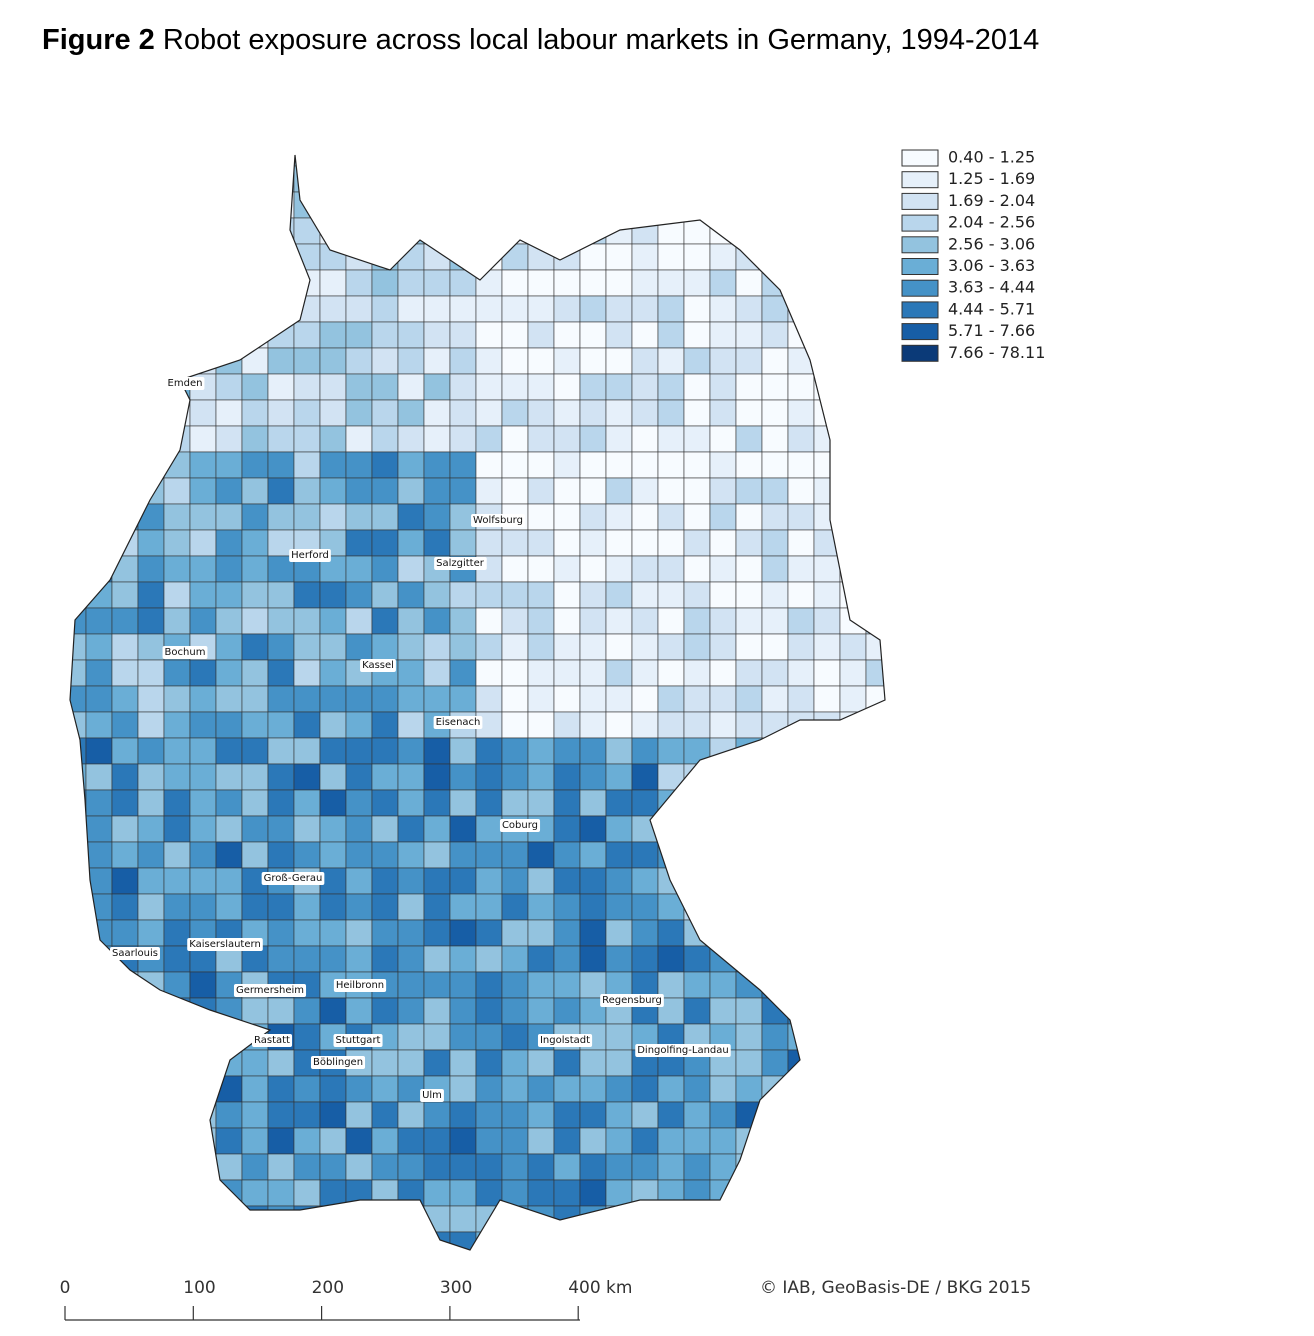  What do you see at coordinates (920, 223) in the screenshot?
I see `legend-swatch` at bounding box center [920, 223].